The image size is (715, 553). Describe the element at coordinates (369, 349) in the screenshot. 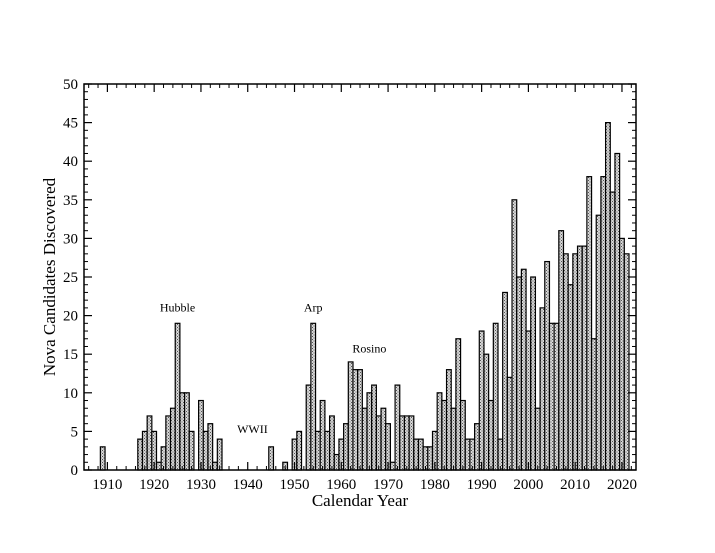

I see `annotation-rosino: Rosino` at that location.